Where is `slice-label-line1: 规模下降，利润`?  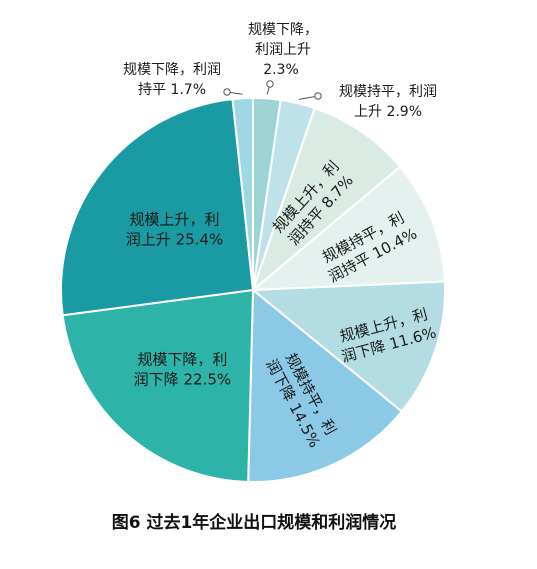 slice-label-line1: 规模下降，利润 is located at coordinates (172, 70).